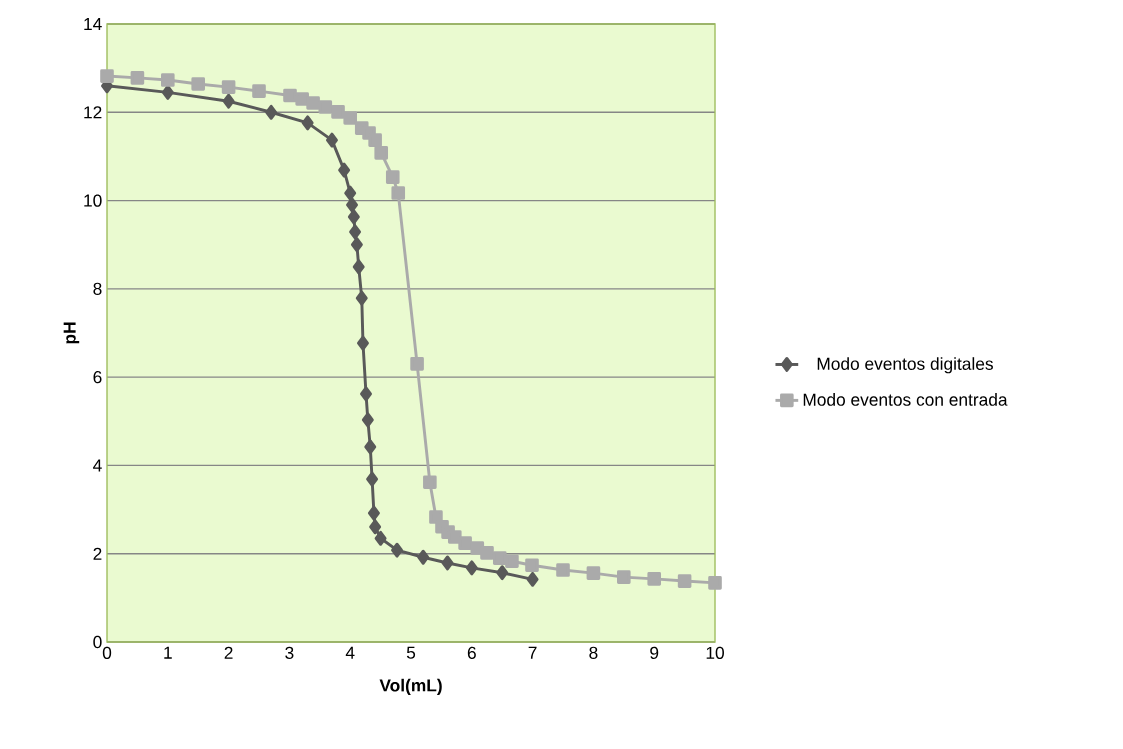 The height and width of the screenshot is (749, 1123). I want to click on y-tick-label: 6, so click(97, 377).